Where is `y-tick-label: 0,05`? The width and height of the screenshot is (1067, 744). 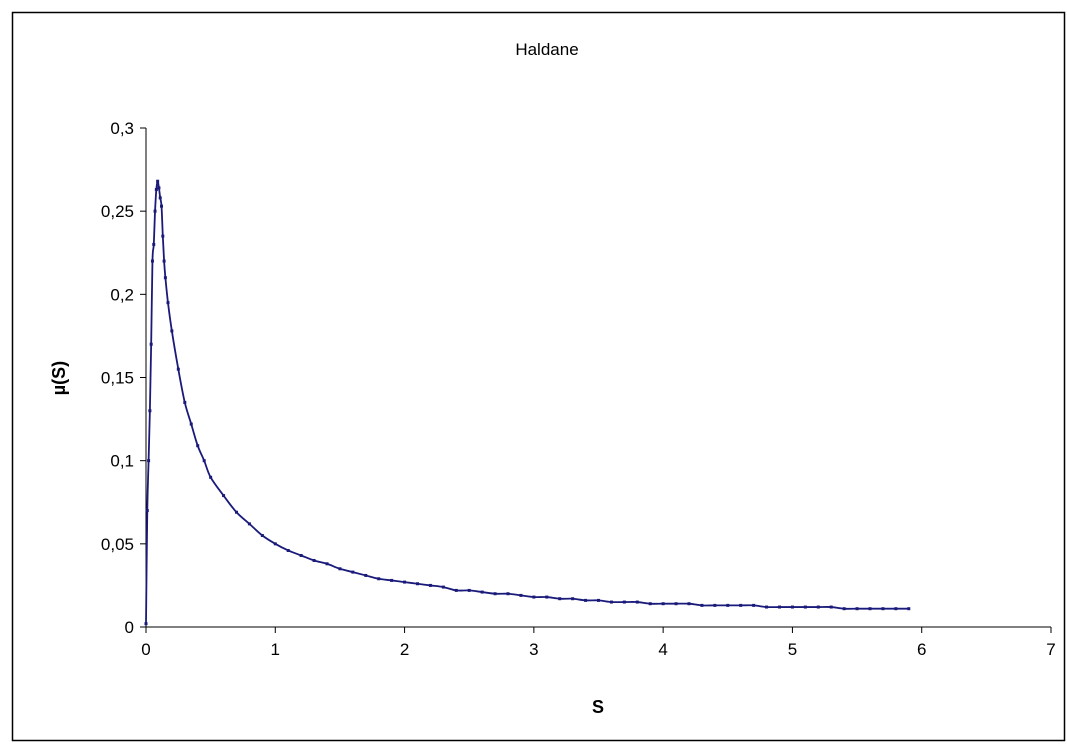 y-tick-label: 0,05 is located at coordinates (117, 544).